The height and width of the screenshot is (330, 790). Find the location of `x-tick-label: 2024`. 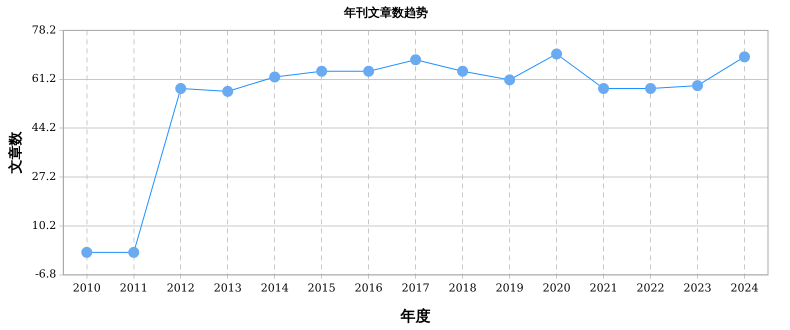

x-tick-label: 2024 is located at coordinates (744, 287).